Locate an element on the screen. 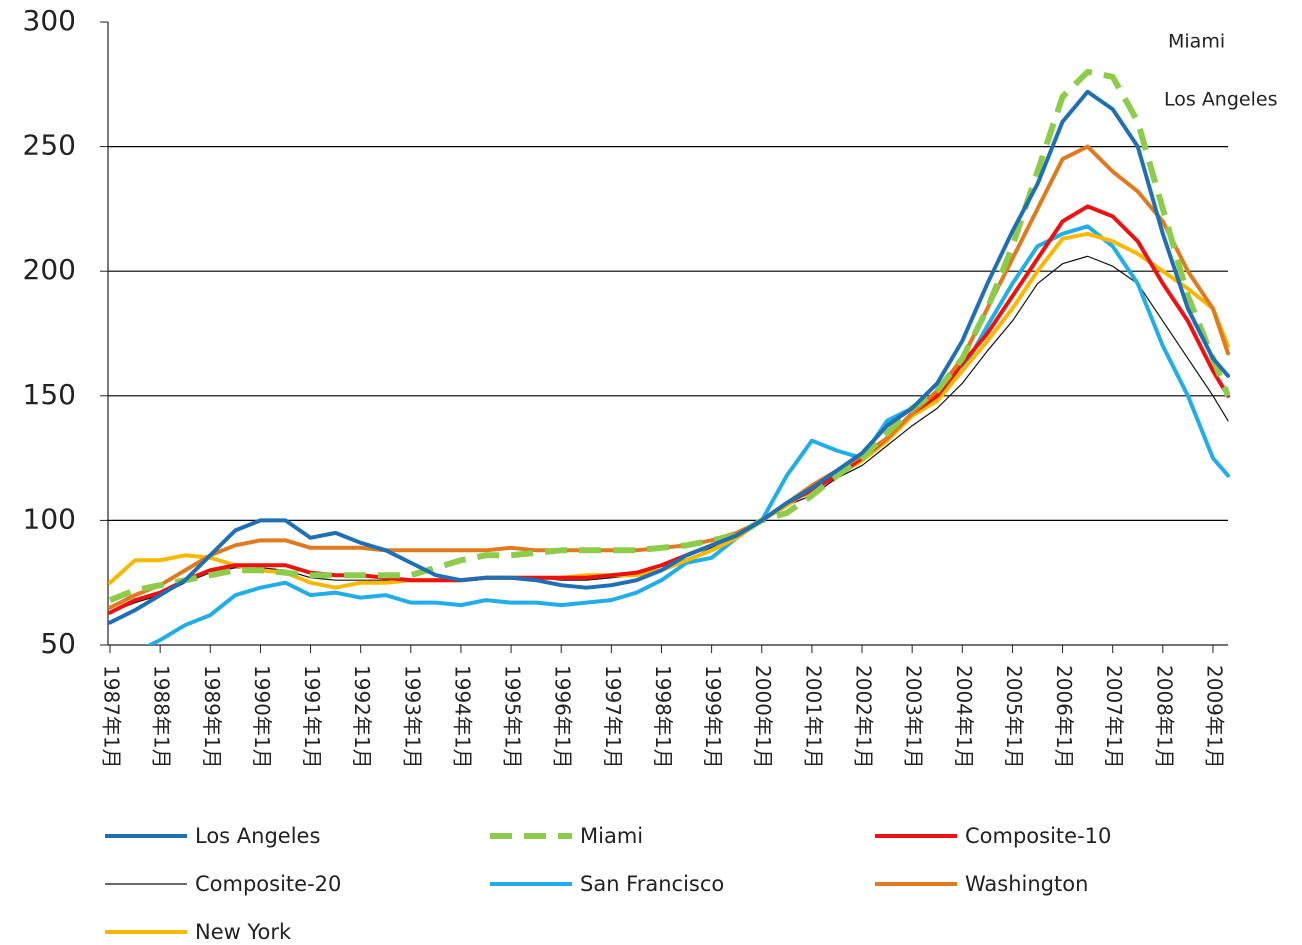 The width and height of the screenshot is (1302, 945). x-tick-label: 1998年1月 is located at coordinates (663, 717).